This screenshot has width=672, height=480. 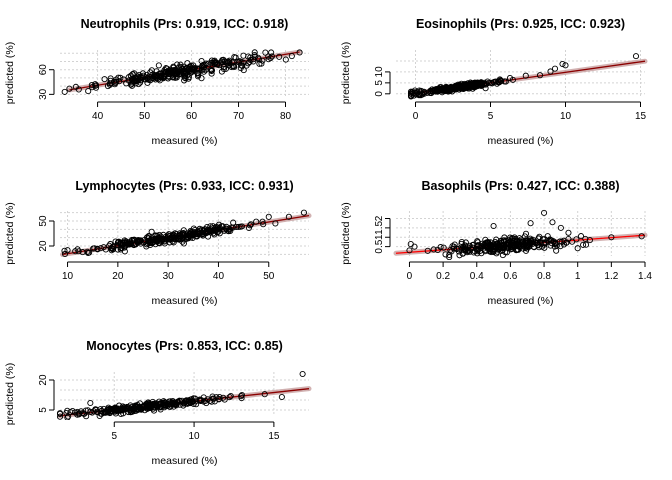 I want to click on x-tick-label: 1, so click(x=578, y=276).